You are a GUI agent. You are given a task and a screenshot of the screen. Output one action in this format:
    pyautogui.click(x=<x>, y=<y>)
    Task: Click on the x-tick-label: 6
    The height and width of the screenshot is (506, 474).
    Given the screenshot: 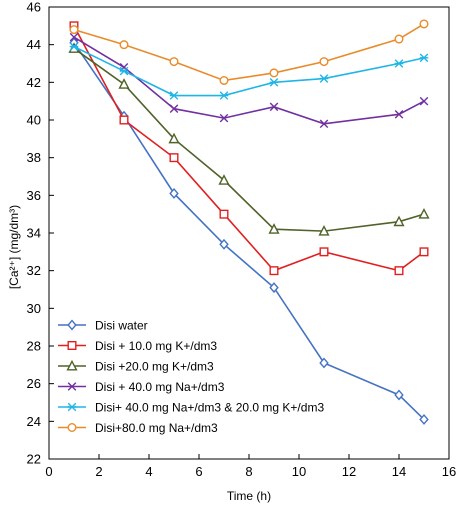 What is the action you would take?
    pyautogui.click(x=198, y=471)
    